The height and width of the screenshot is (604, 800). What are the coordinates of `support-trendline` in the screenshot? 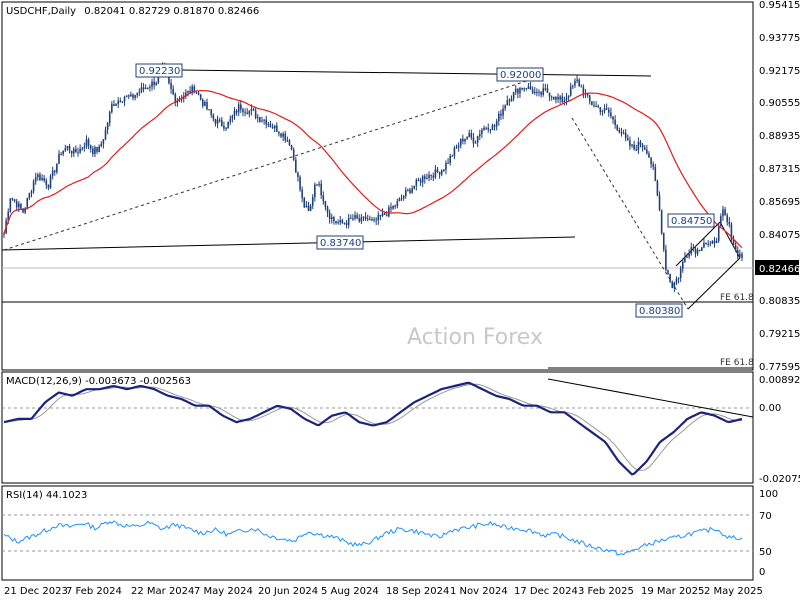 It's located at (288, 243).